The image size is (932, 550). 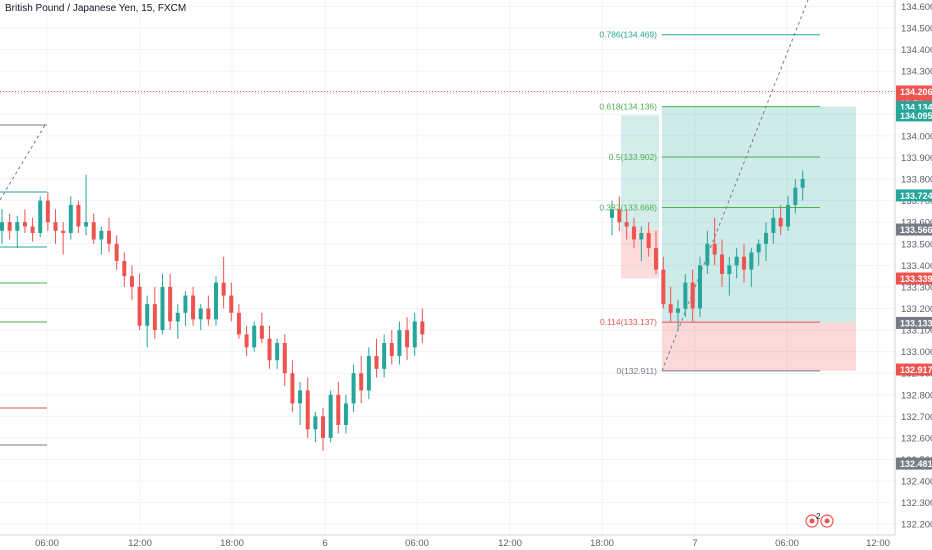 I want to click on price-tag-tag: 133.133, so click(x=914, y=322).